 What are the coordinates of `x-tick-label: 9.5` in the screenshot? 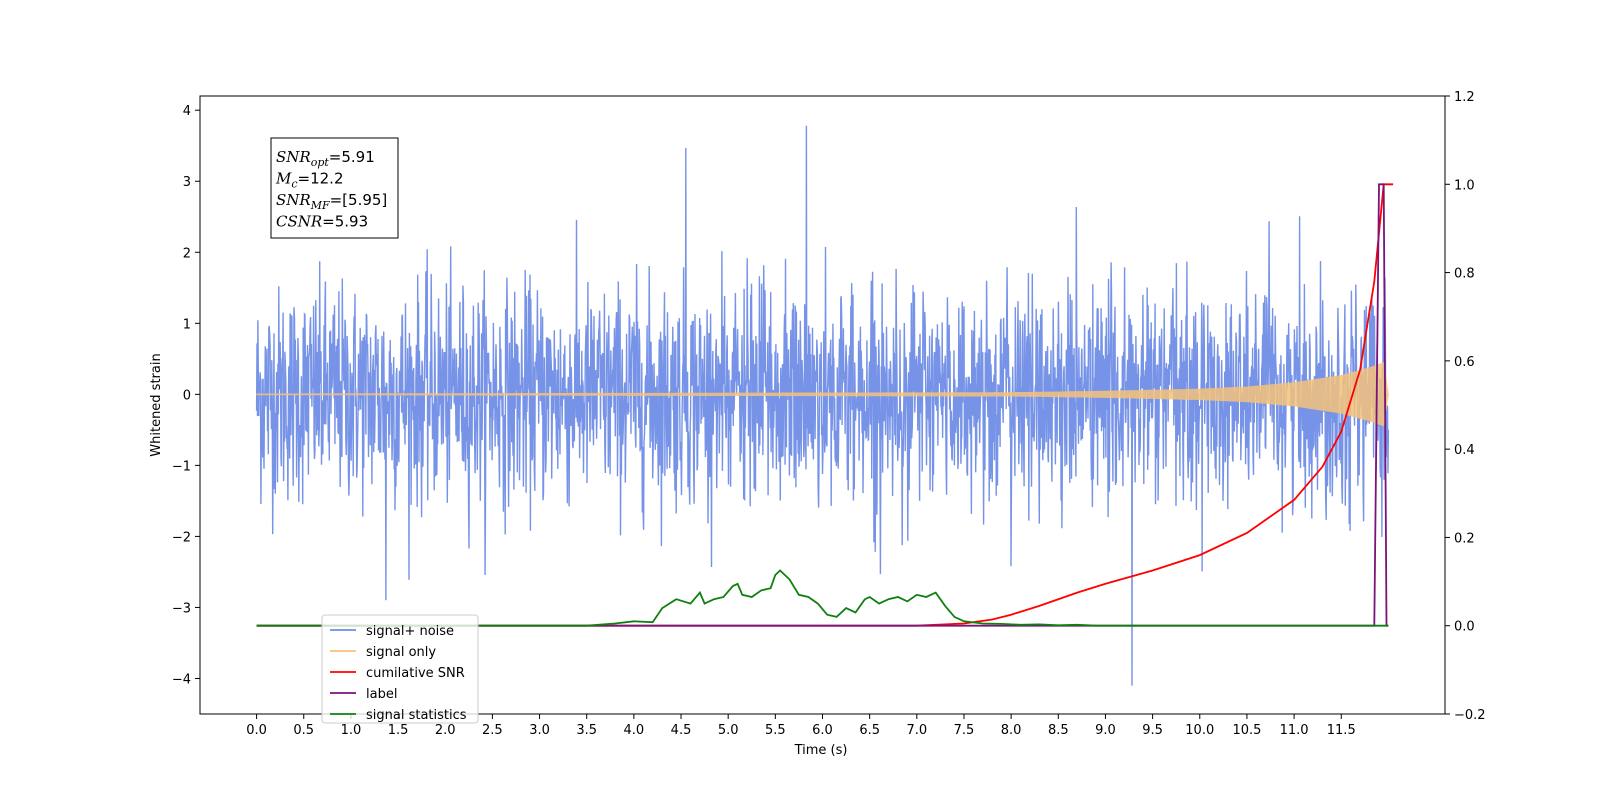 It's located at (1152, 730).